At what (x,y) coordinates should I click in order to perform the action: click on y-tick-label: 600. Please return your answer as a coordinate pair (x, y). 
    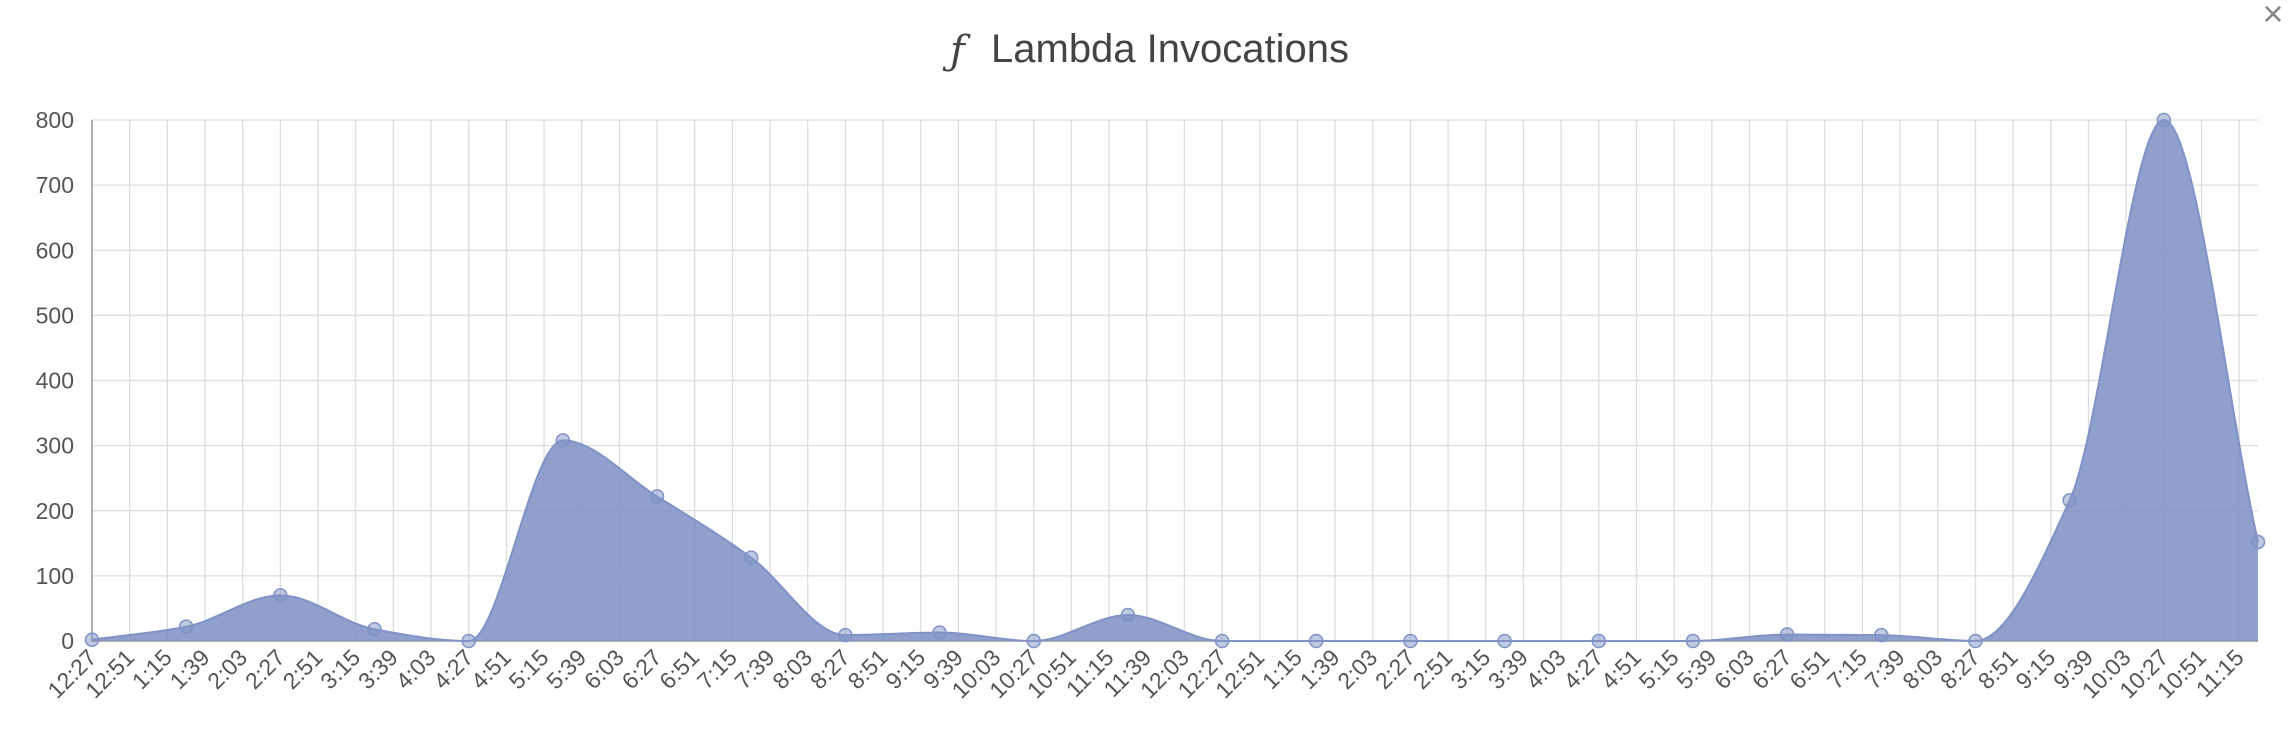
    Looking at the image, I should click on (55, 250).